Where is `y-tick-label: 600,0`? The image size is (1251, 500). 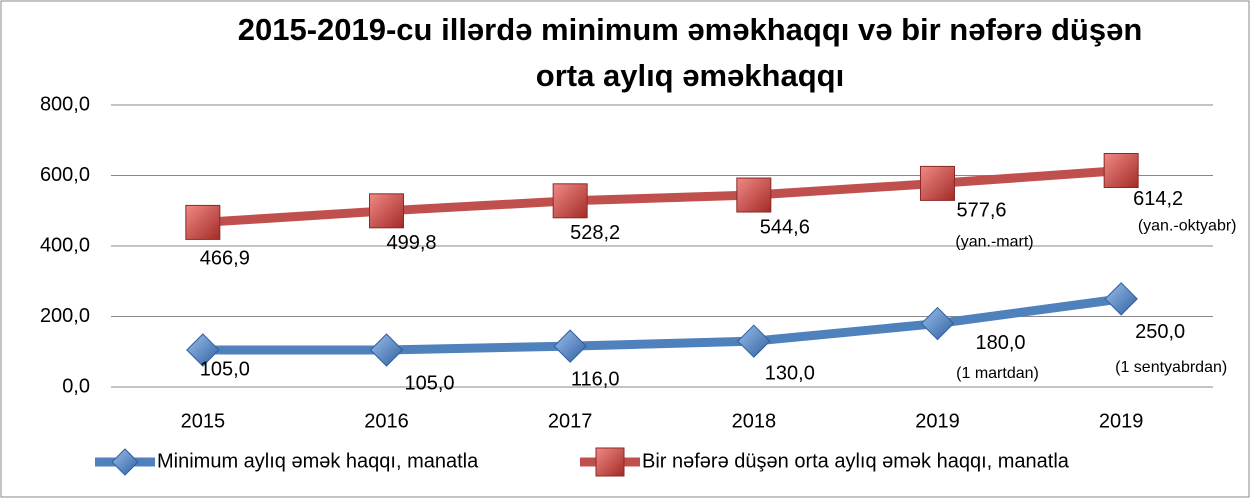 y-tick-label: 600,0 is located at coordinates (65, 175).